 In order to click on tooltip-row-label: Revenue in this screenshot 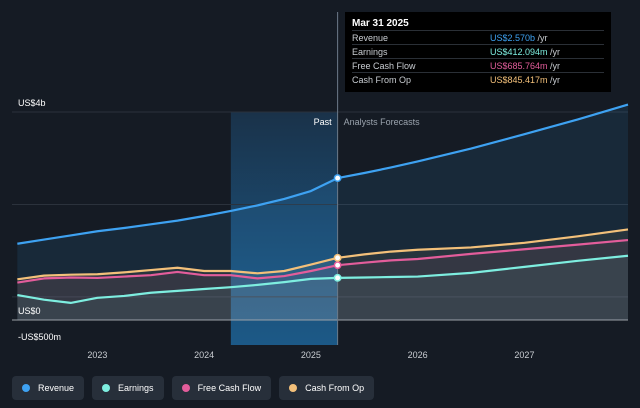, I will do `click(370, 38)`.